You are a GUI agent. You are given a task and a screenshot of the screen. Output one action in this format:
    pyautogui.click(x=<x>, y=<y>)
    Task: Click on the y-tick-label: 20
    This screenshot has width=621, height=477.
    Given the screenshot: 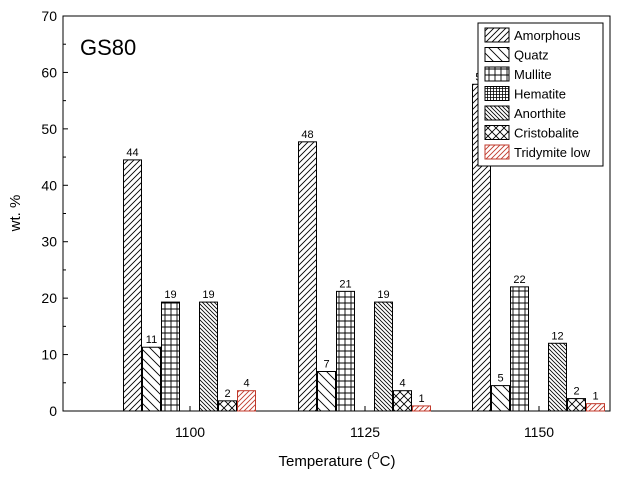 What is the action you would take?
    pyautogui.click(x=49, y=298)
    